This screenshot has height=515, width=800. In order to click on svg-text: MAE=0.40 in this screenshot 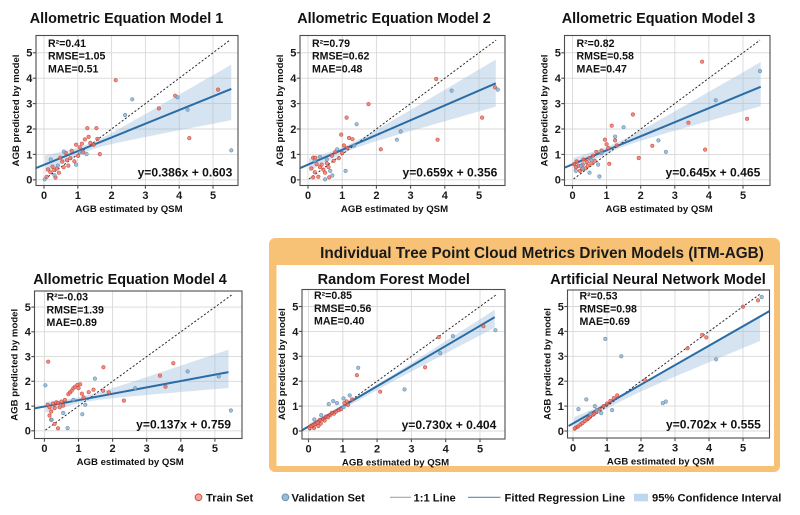, I will do `click(339, 322)`.